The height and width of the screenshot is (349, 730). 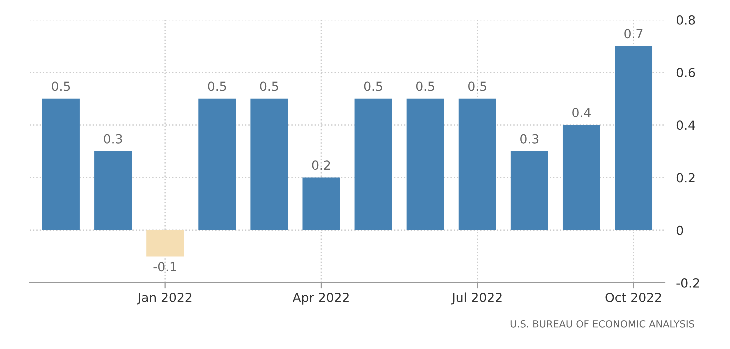 What do you see at coordinates (164, 298) in the screenshot?
I see `x-tick-label: Jan 2022` at bounding box center [164, 298].